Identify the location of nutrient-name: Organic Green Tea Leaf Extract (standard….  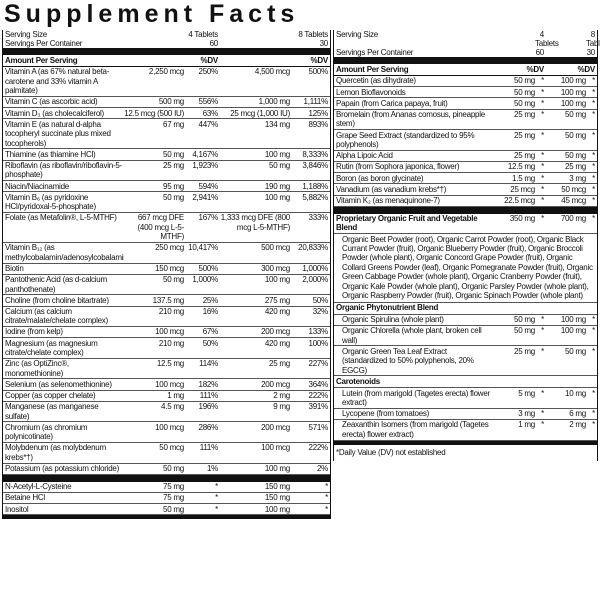
(408, 360).